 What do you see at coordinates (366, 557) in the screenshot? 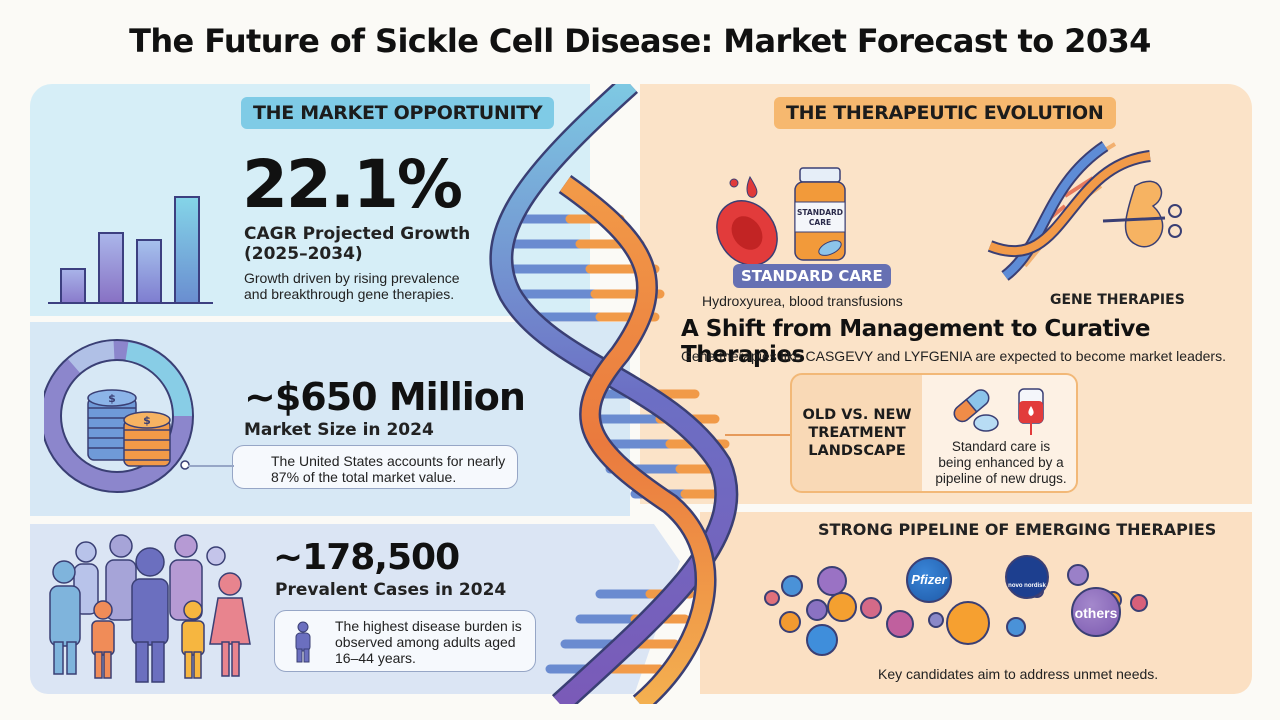
I see `prevalence-value: ~178,500` at bounding box center [366, 557].